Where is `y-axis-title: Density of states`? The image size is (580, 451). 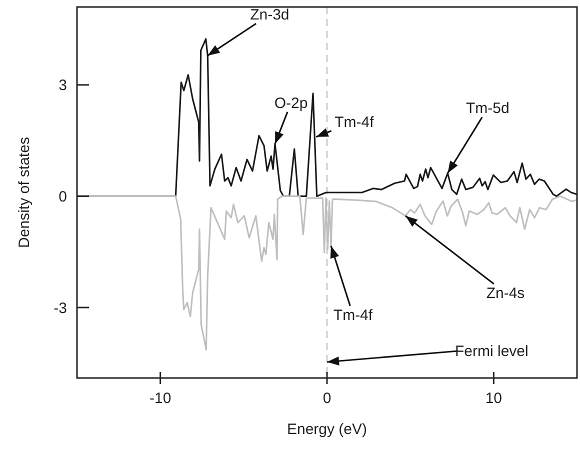 y-axis-title: Density of states is located at coordinates (24, 192).